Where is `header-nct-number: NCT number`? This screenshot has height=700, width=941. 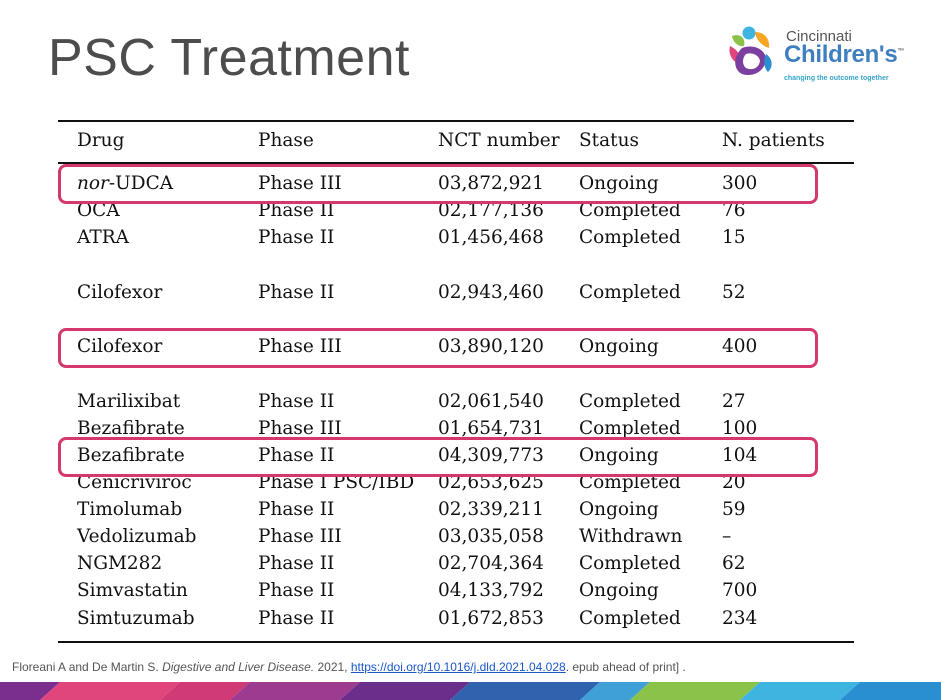
header-nct-number: NCT number is located at coordinates (499, 140).